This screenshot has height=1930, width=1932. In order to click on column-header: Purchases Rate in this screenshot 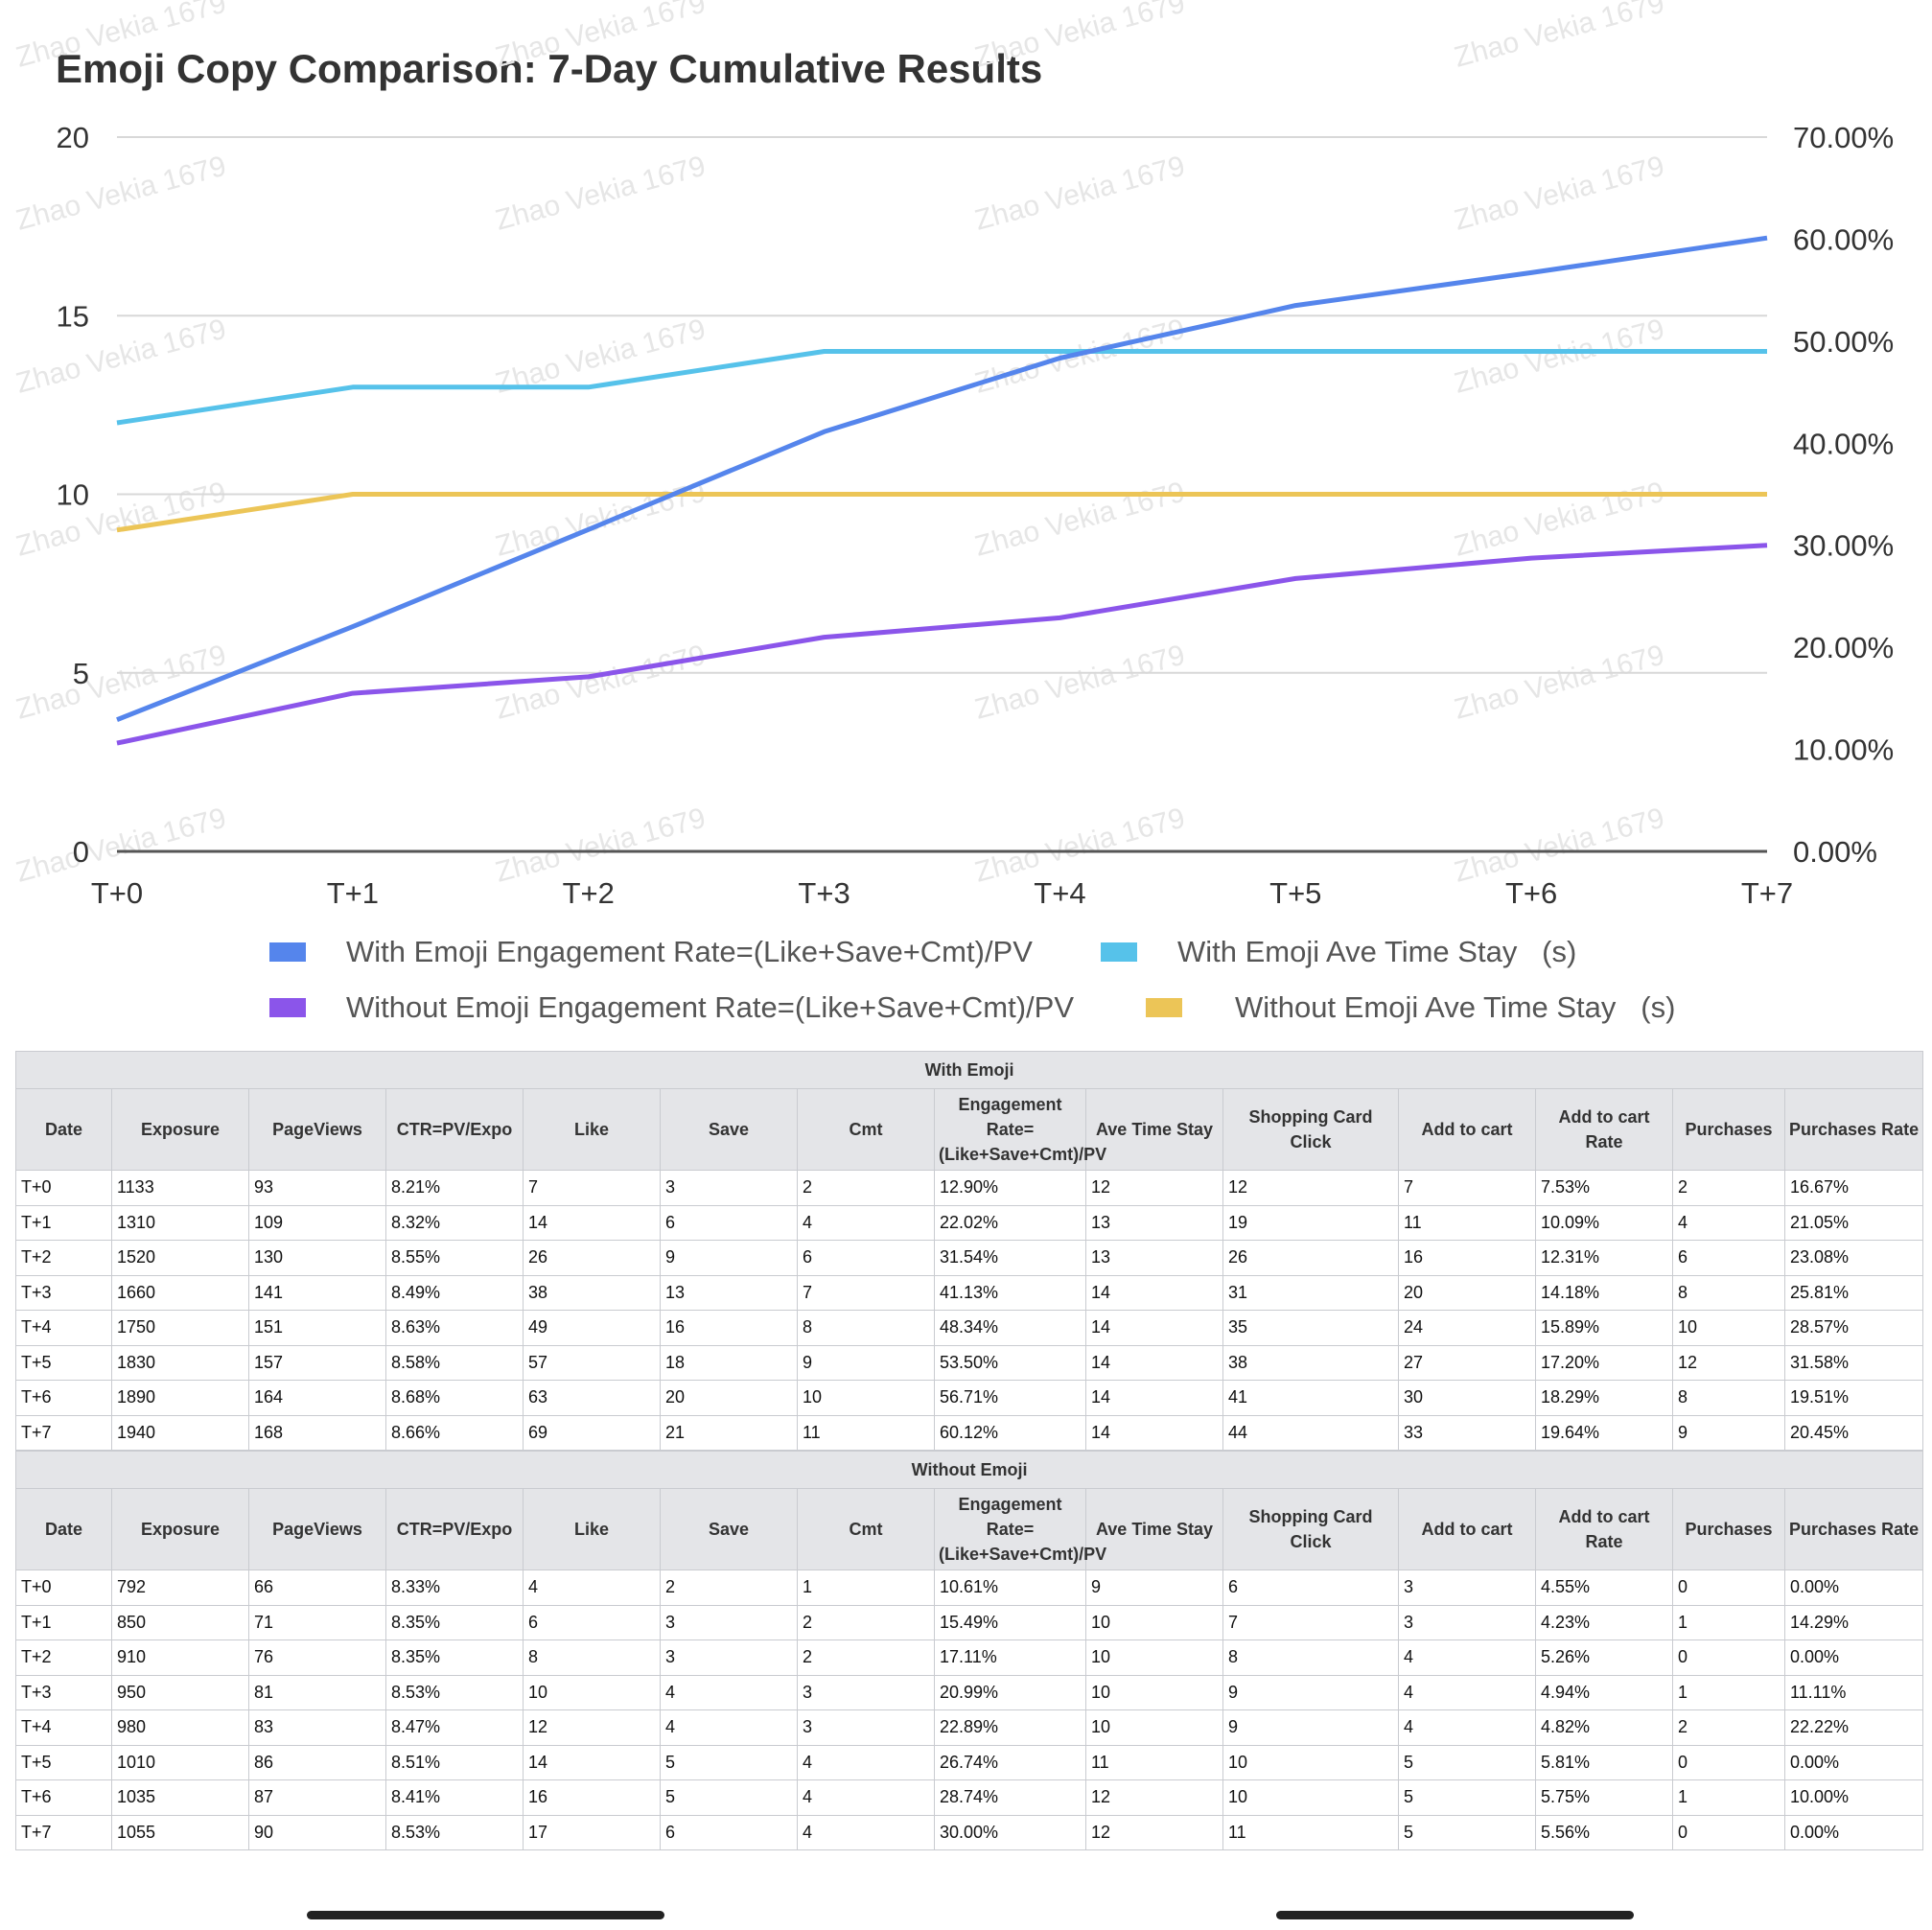, I will do `click(1853, 1130)`.